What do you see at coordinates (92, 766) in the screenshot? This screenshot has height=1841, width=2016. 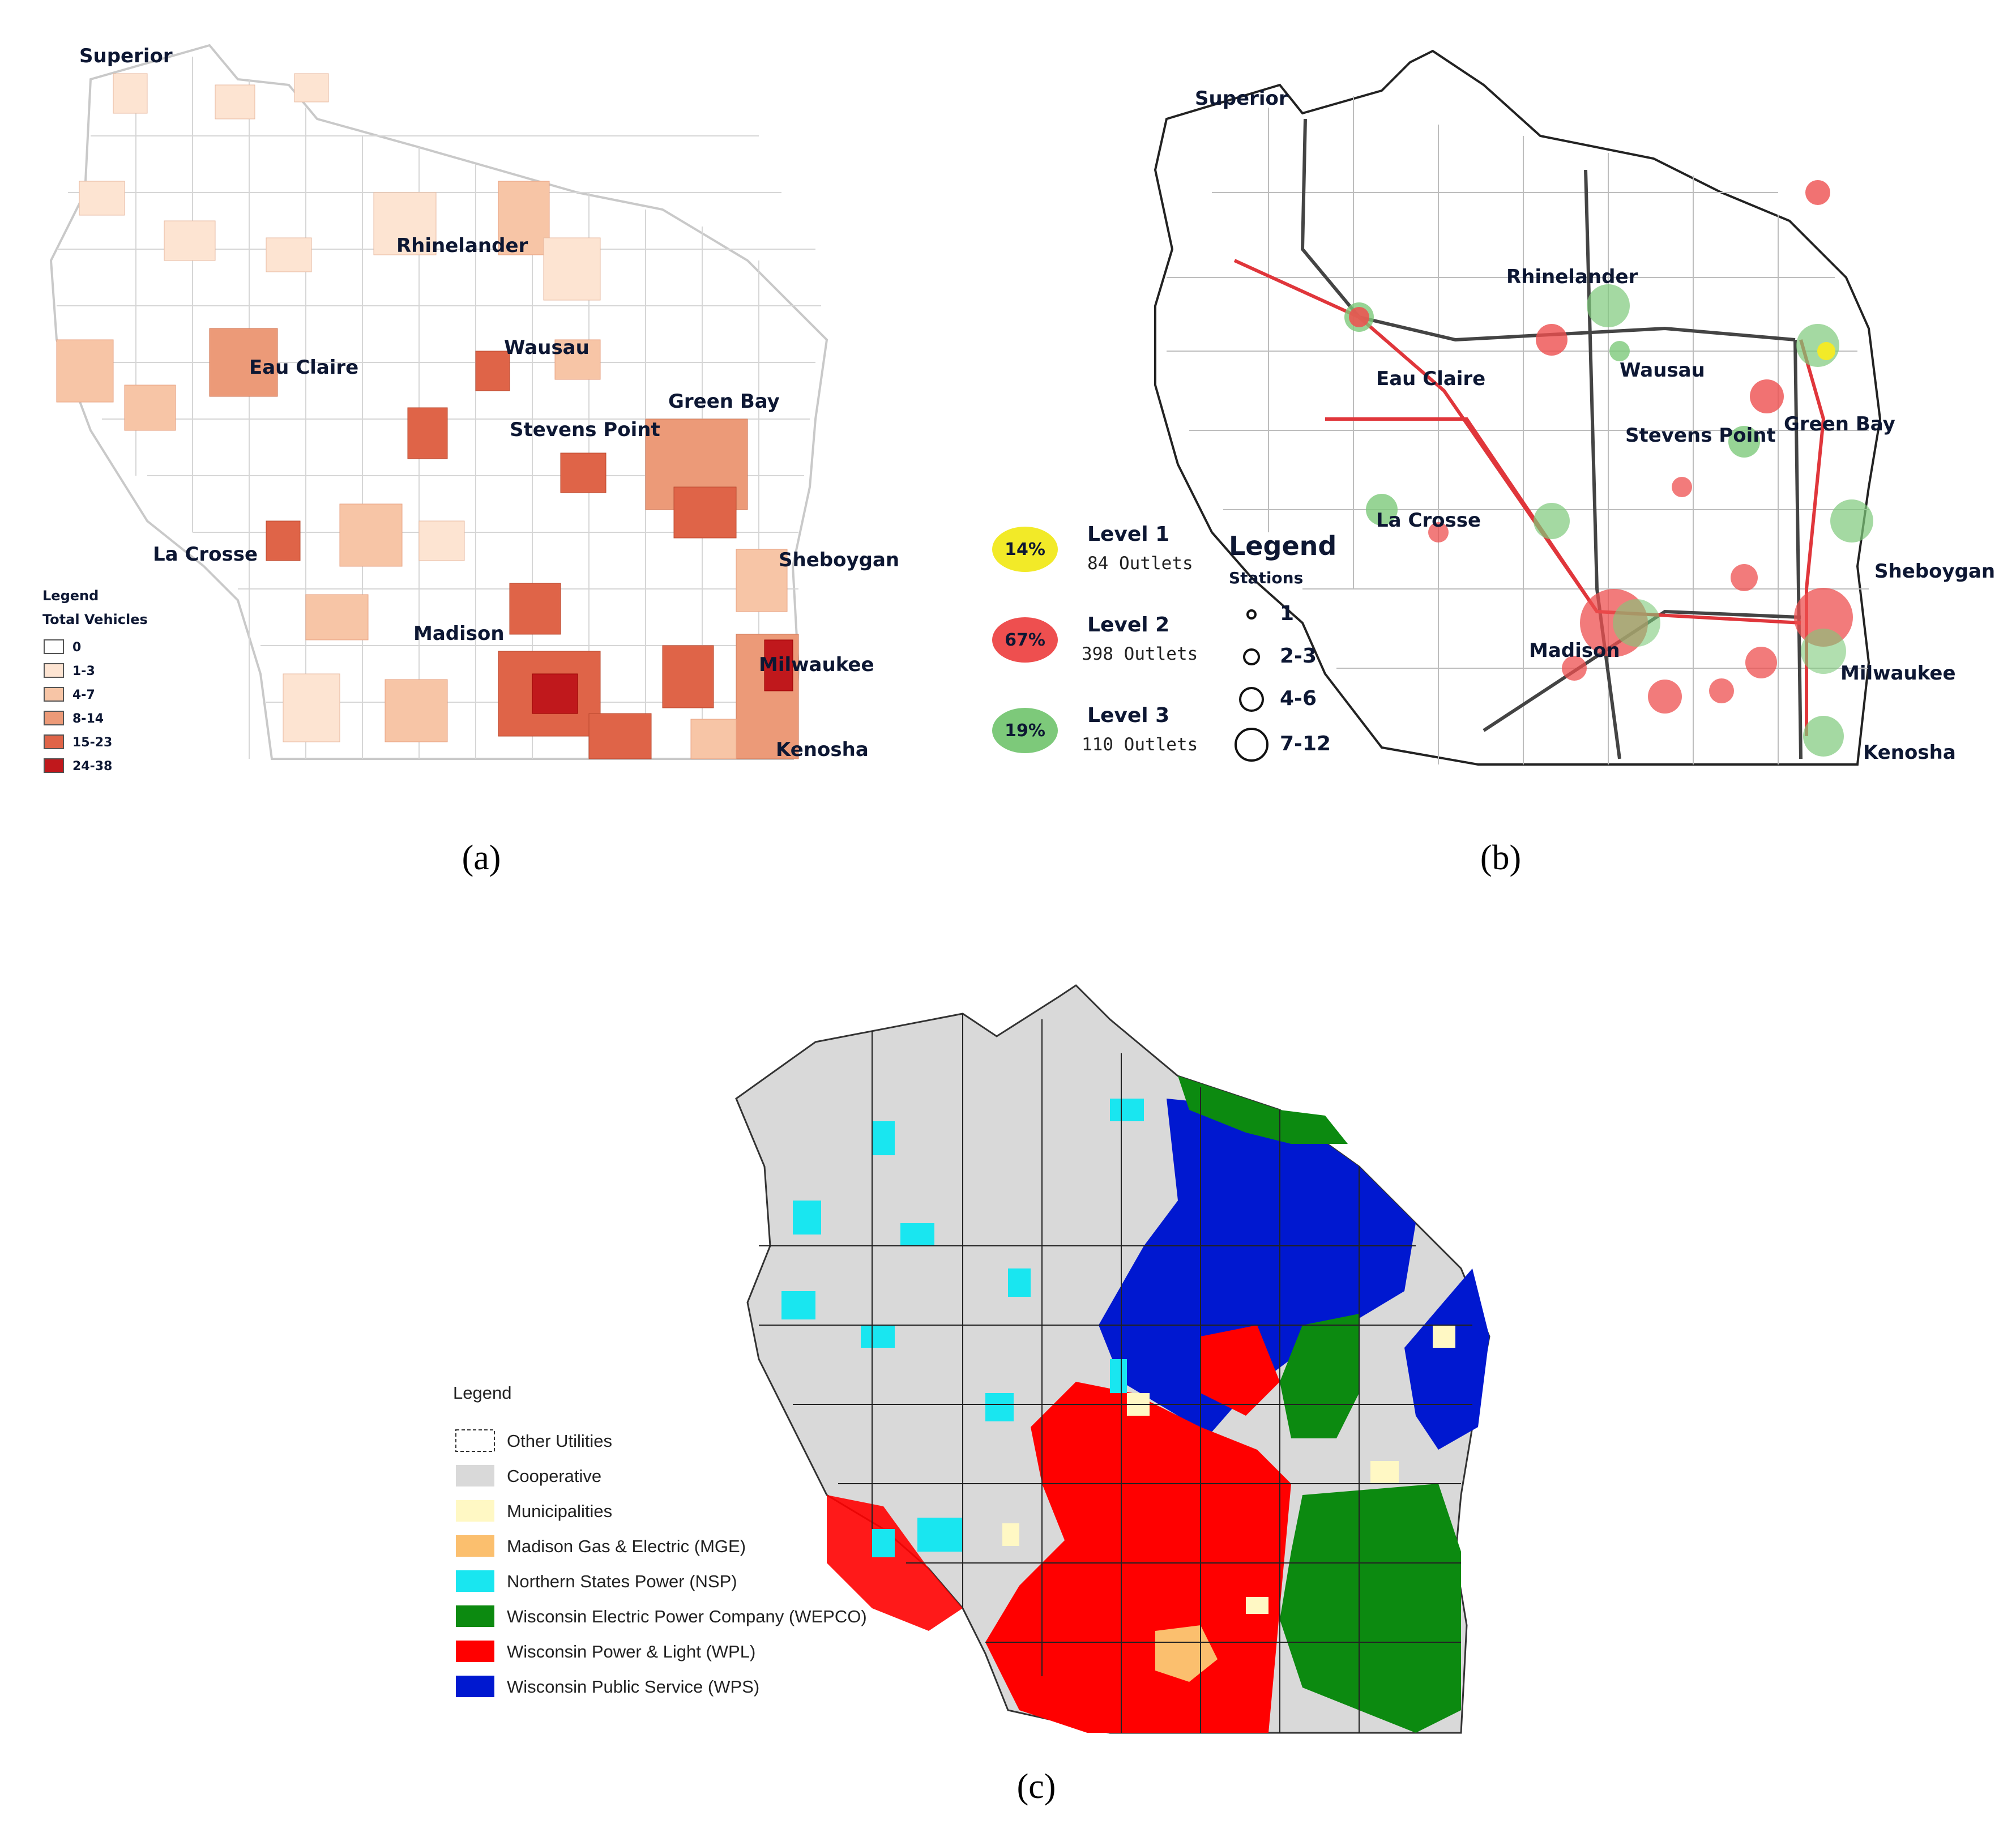 I see `legend-a-label-5: 24-38` at bounding box center [92, 766].